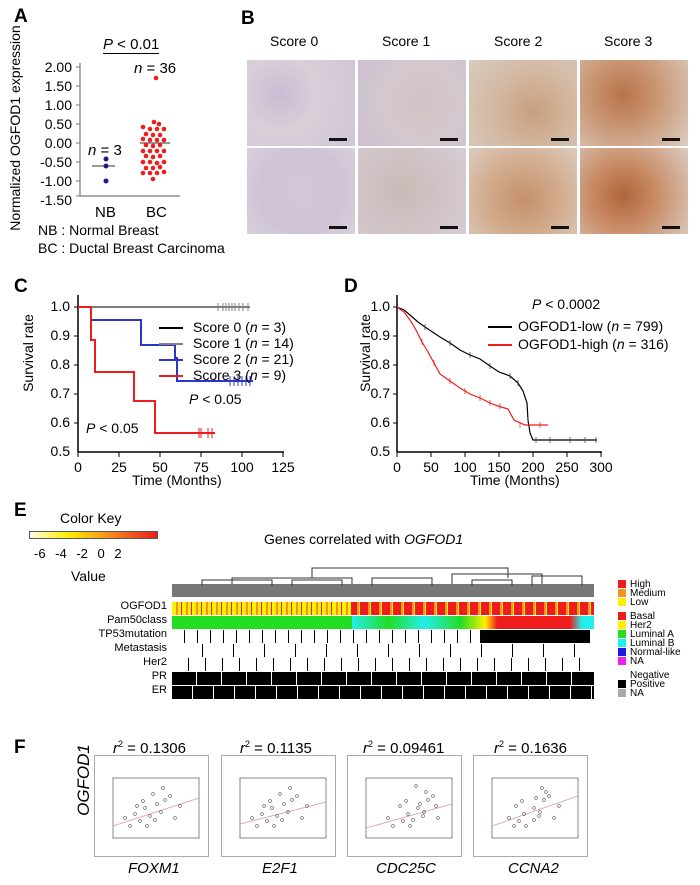  What do you see at coordinates (404, 748) in the screenshot?
I see `r2-cdc25c: r2 = 0.09461` at bounding box center [404, 748].